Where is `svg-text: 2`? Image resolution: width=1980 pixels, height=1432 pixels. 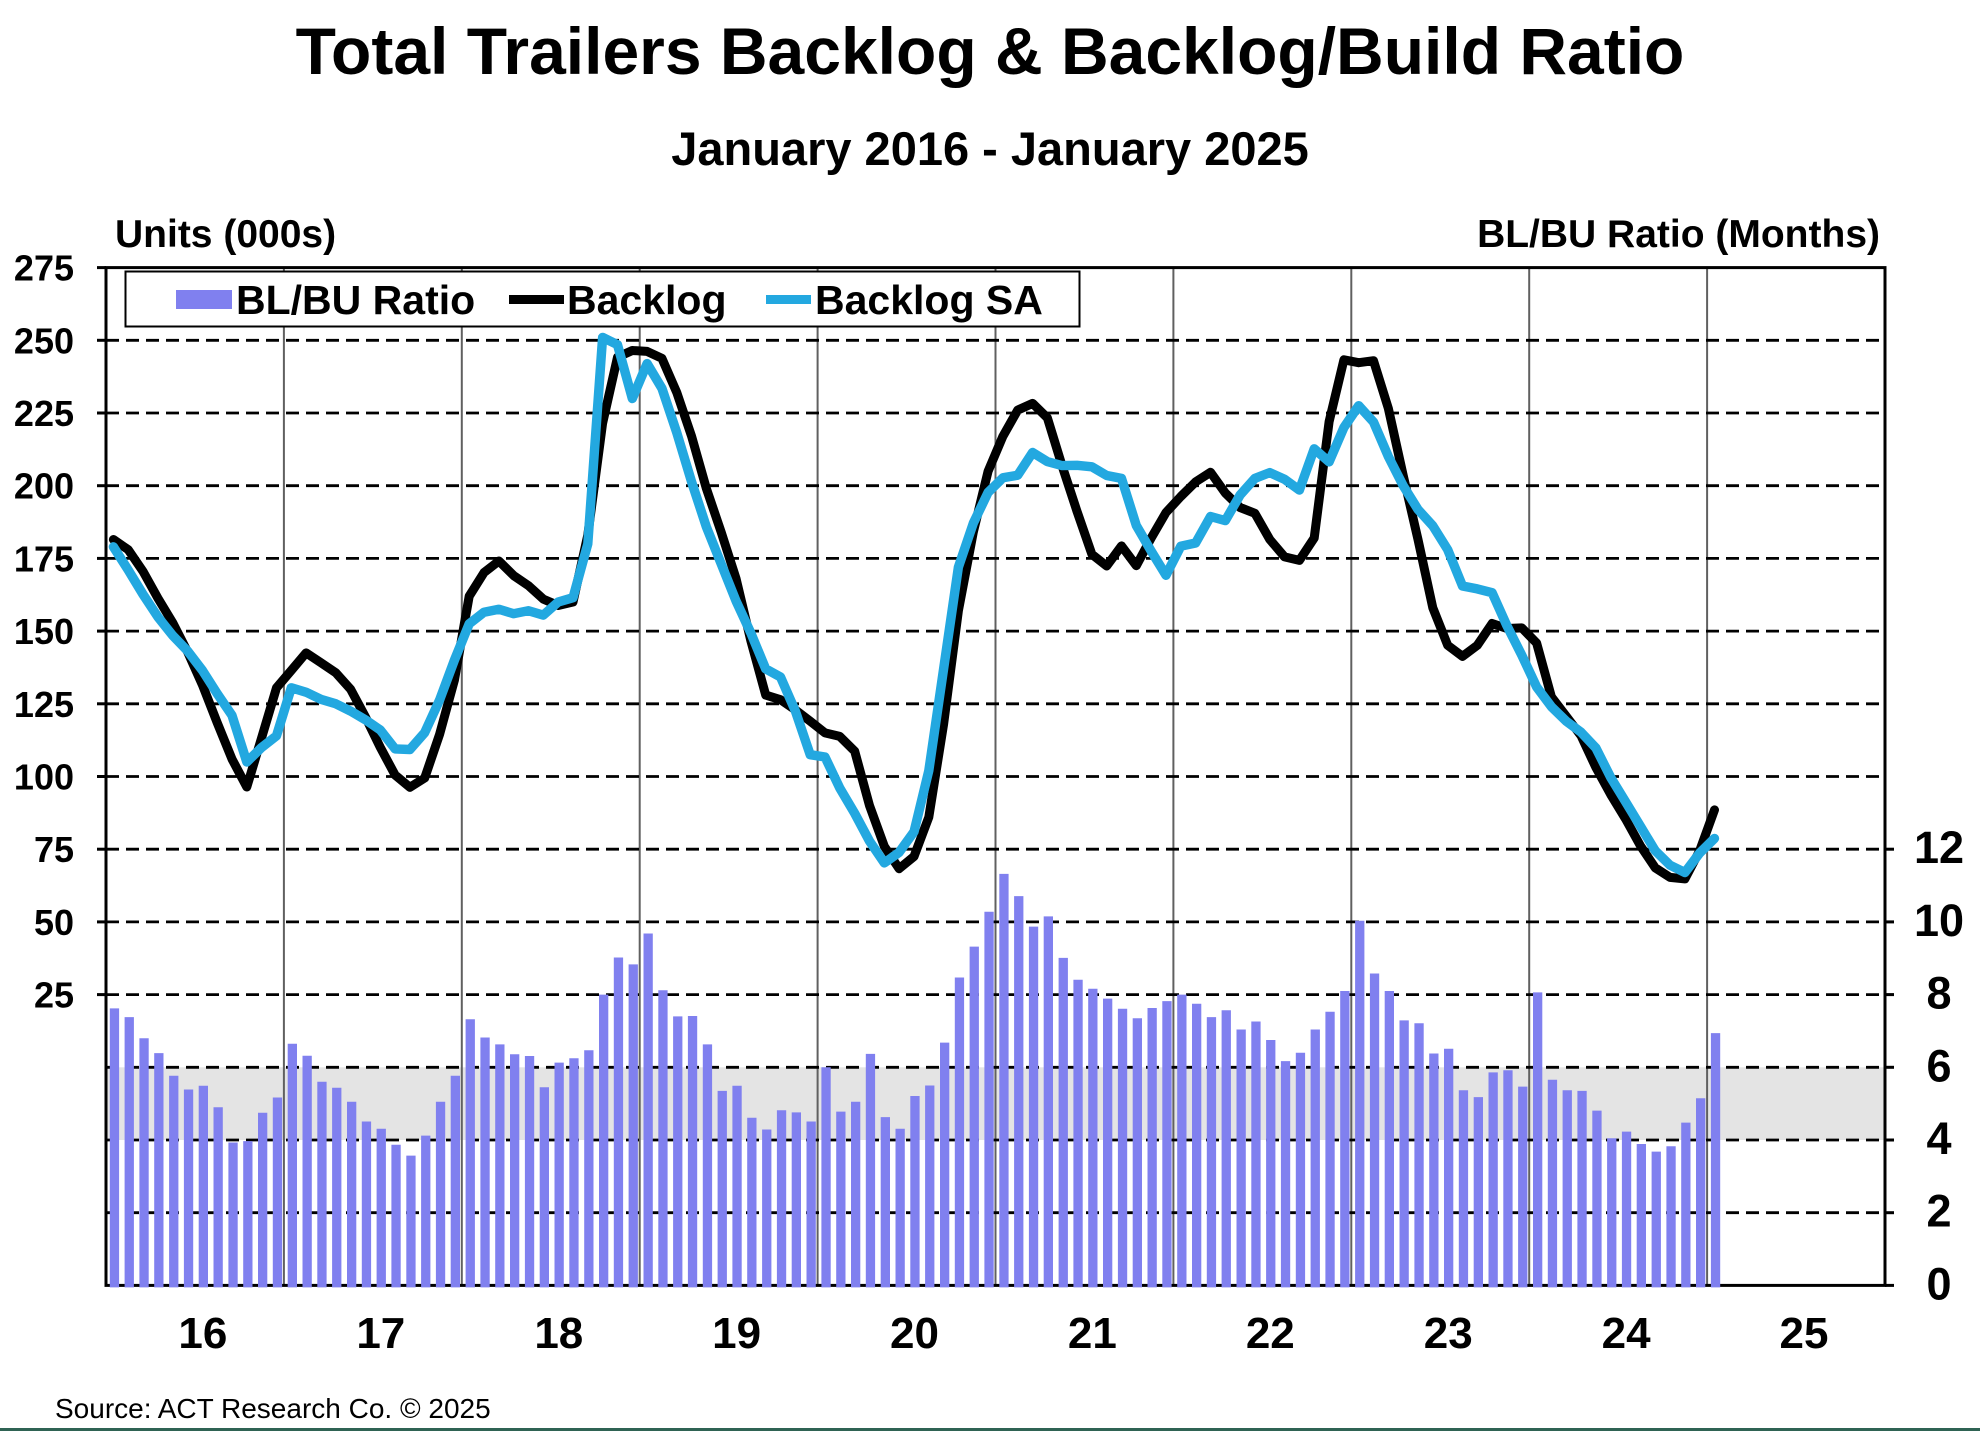
svg-text: 2 is located at coordinates (1938, 1211).